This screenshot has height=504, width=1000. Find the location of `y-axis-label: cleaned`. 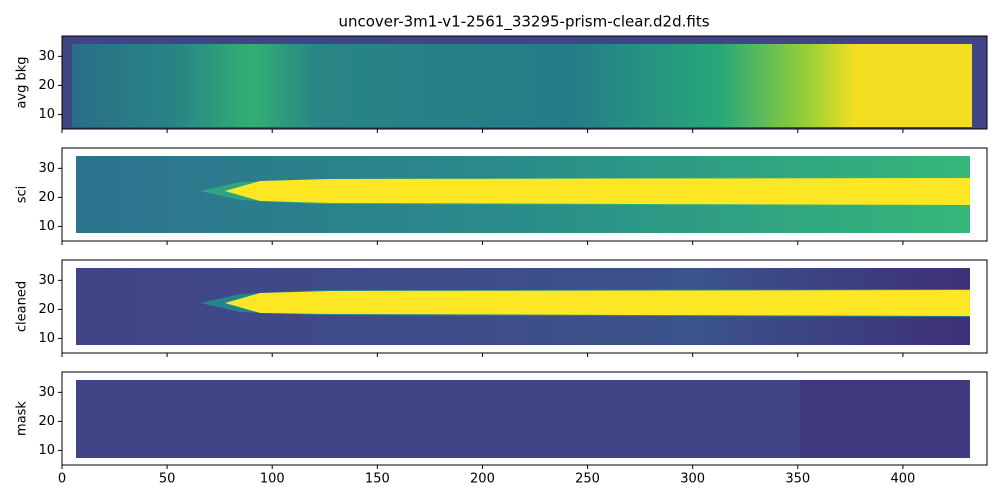

y-axis-label: cleaned is located at coordinates (22, 306).